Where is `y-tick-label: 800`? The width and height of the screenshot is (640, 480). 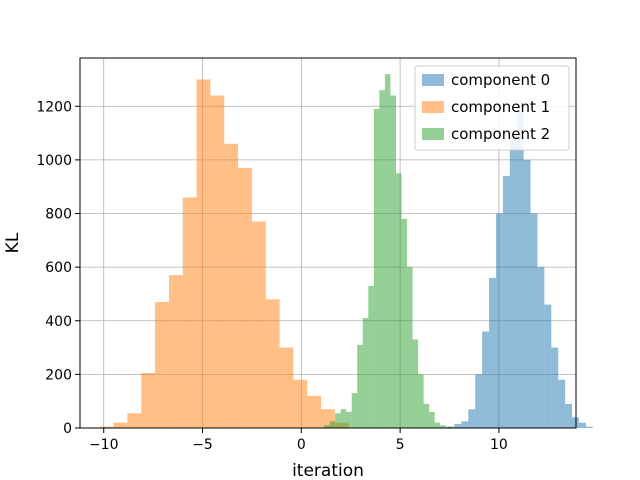 y-tick-label: 800 is located at coordinates (58, 215).